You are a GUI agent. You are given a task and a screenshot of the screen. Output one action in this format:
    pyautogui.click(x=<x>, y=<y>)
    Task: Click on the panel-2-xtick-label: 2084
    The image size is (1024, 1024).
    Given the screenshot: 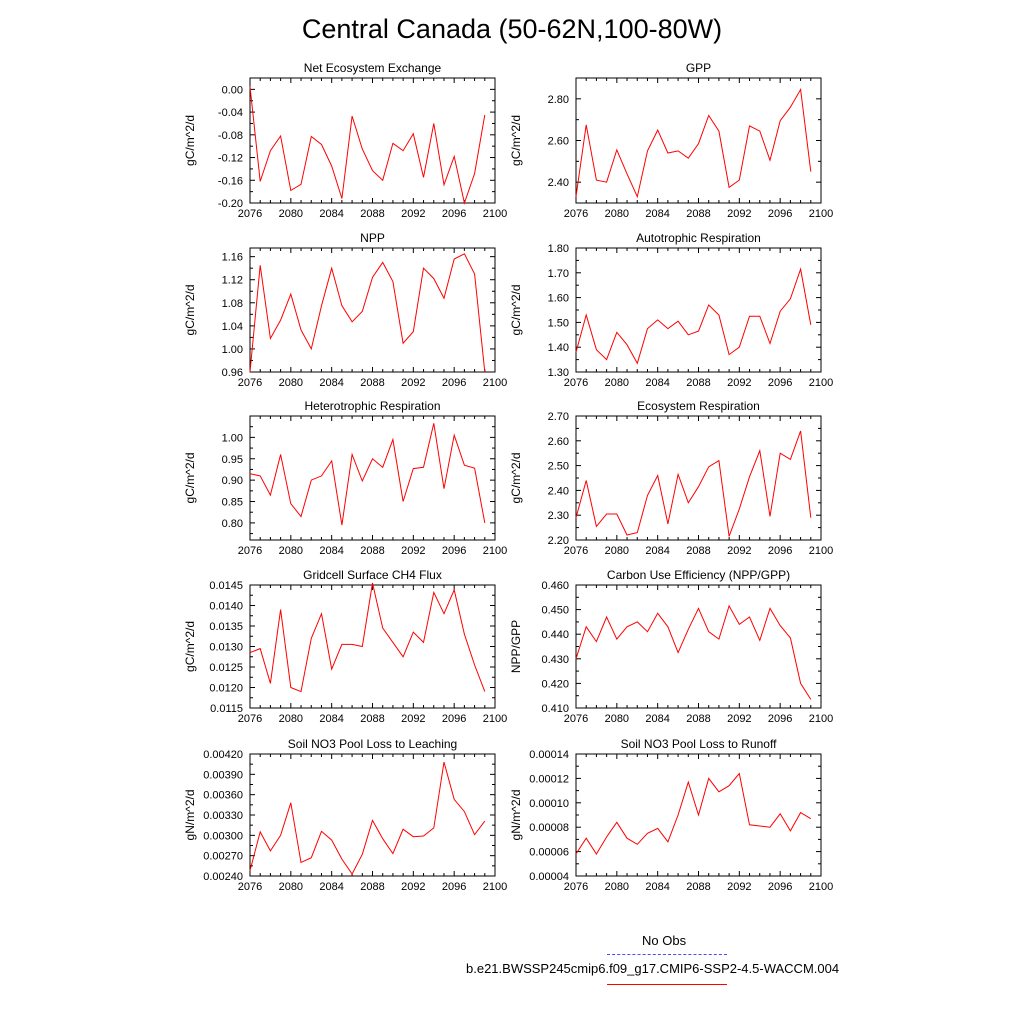 What is the action you would take?
    pyautogui.click(x=657, y=214)
    